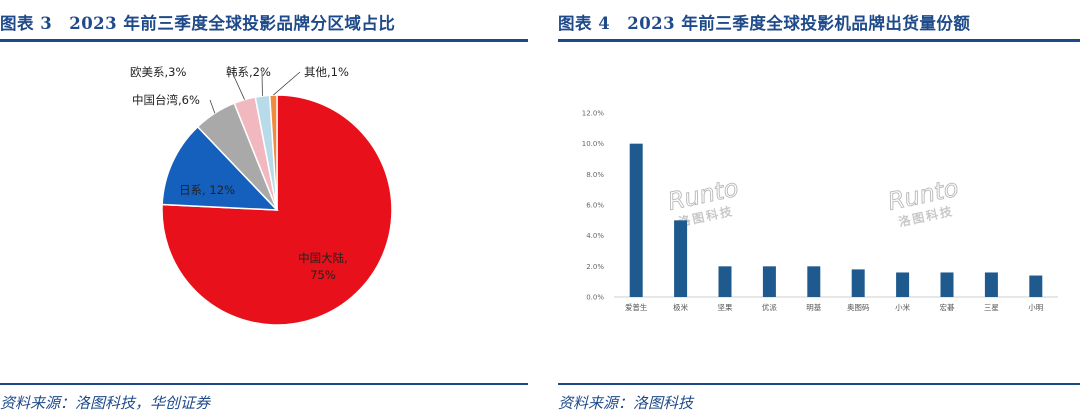  Describe the element at coordinates (595, 206) in the screenshot. I see `y-tick-label: 6.0%` at that location.